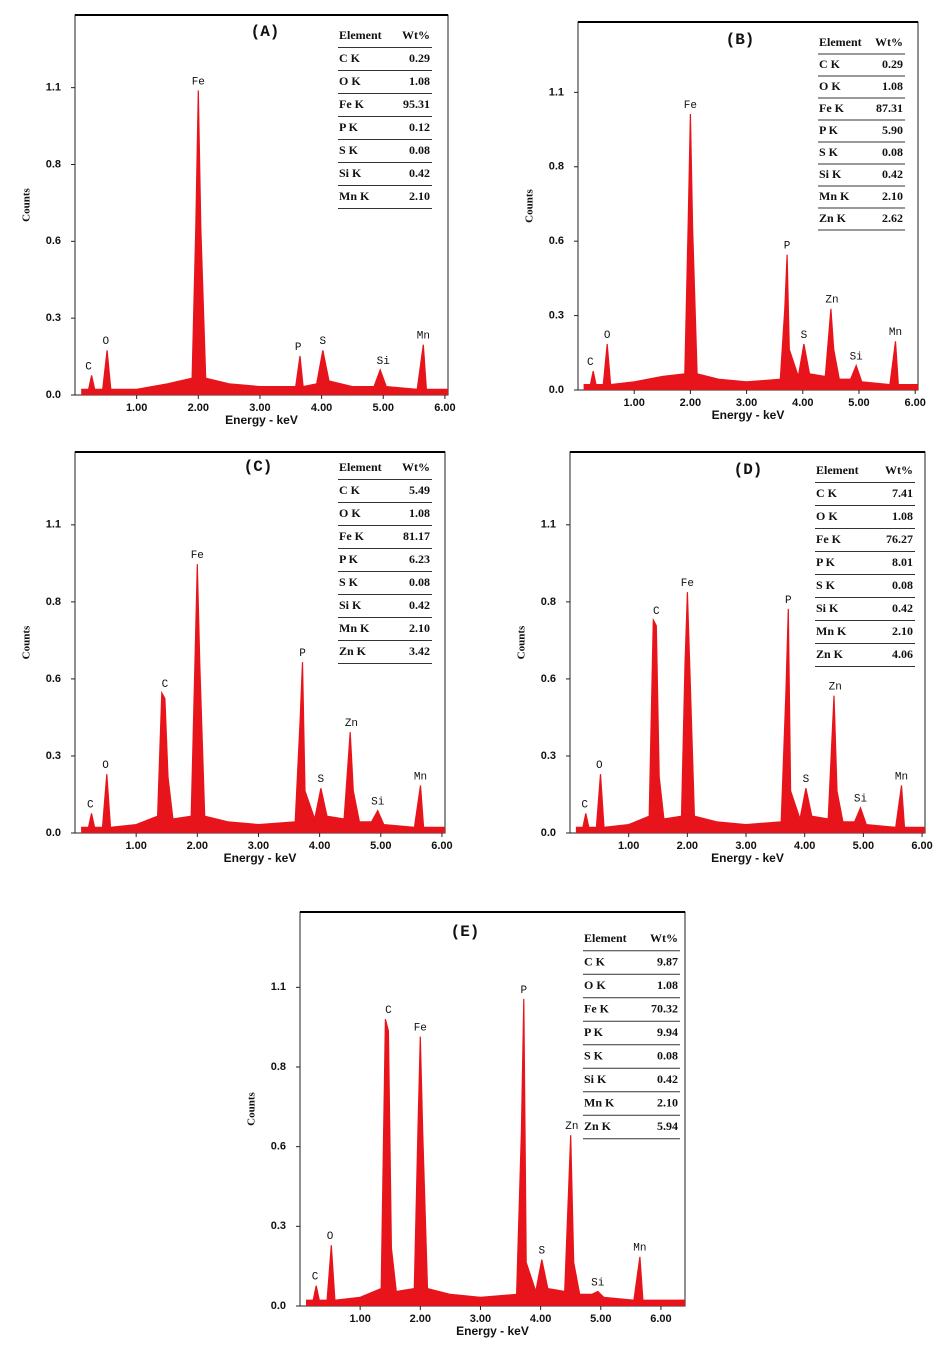  I want to click on table-cell: 4.06, so click(902, 654).